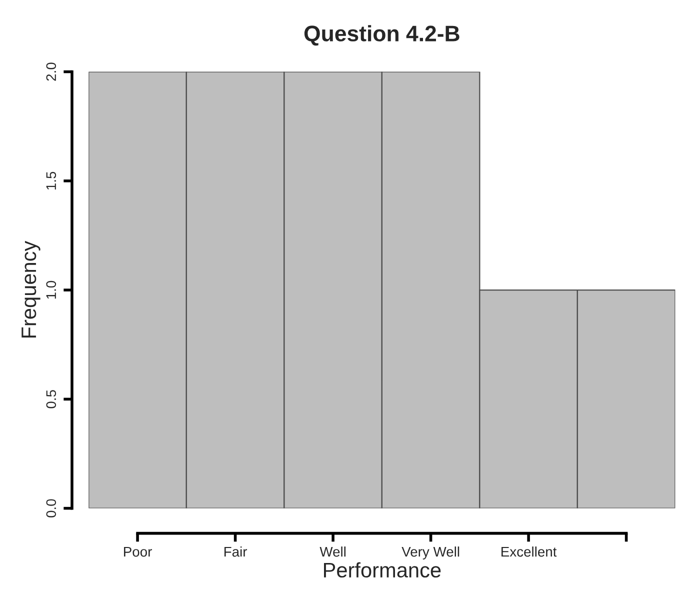 This screenshot has width=682, height=598. What do you see at coordinates (382, 570) in the screenshot?
I see `x-axis-title: Performance` at bounding box center [382, 570].